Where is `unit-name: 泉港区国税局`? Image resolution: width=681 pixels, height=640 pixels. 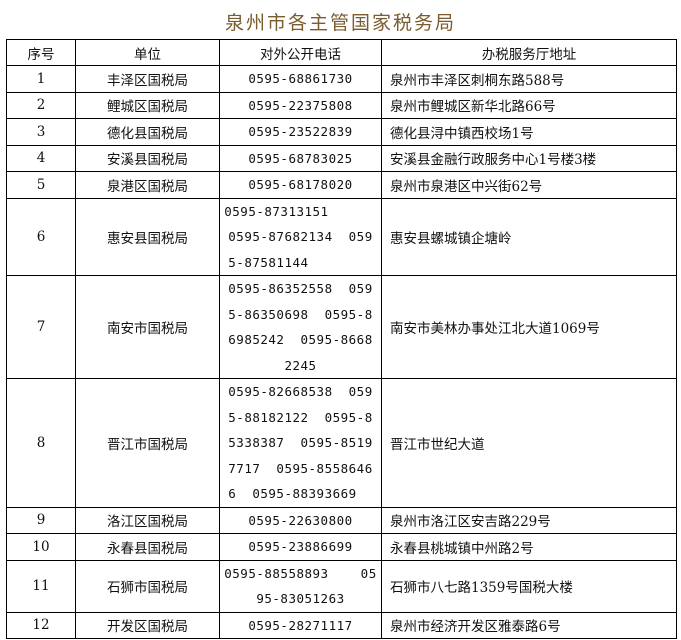 unit-name: 泉港区国税局 is located at coordinates (147, 185).